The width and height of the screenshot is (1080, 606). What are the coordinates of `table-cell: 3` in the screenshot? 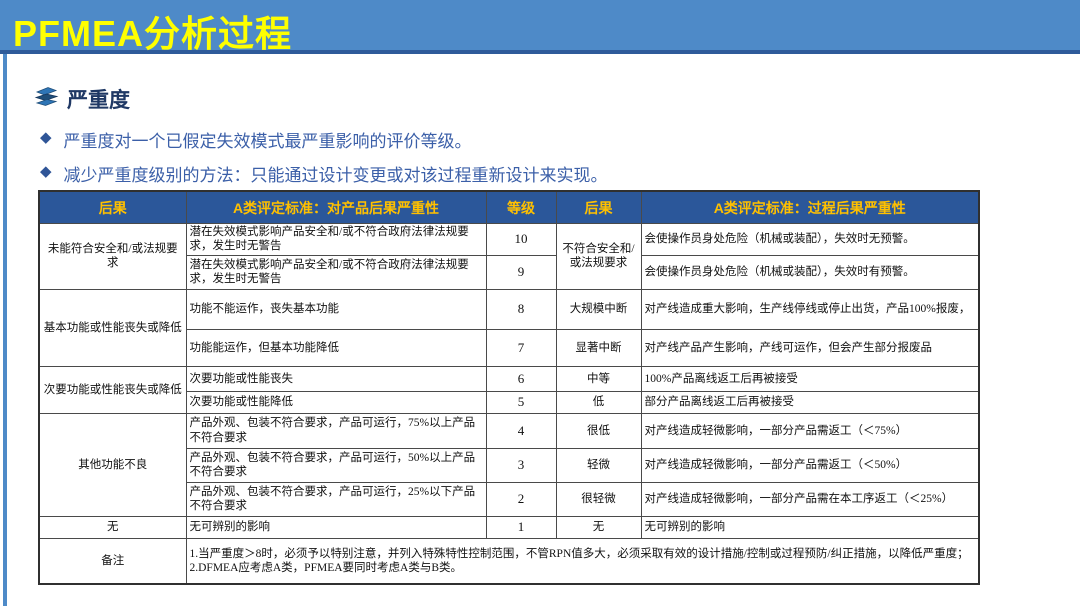 It's located at (521, 465).